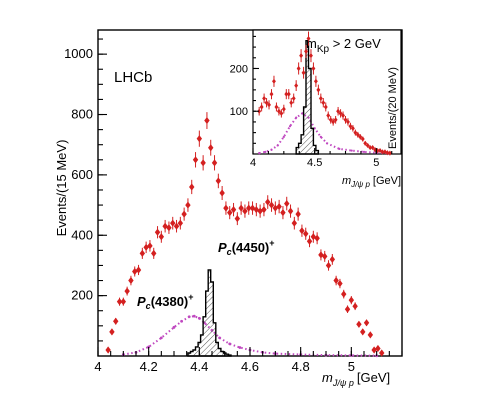  What do you see at coordinates (239, 112) in the screenshot?
I see `y-tick-label: 100` at bounding box center [239, 112].